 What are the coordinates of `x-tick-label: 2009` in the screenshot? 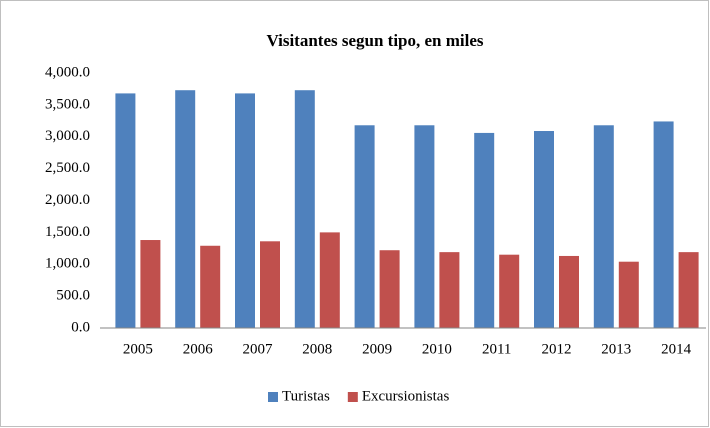 It's located at (377, 349).